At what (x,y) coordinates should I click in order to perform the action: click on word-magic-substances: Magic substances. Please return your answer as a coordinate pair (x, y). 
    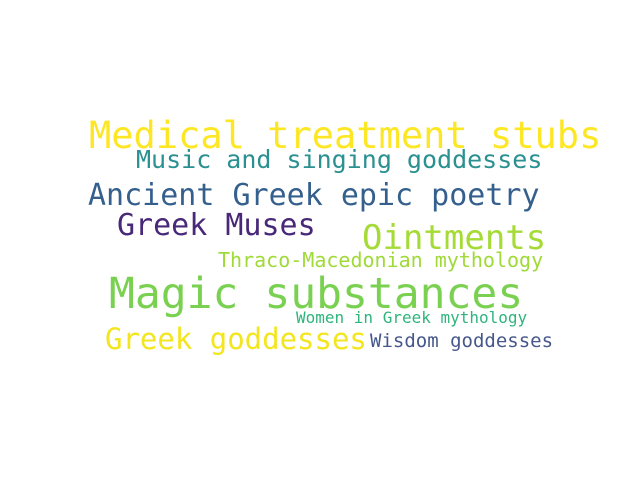
    Looking at the image, I should click on (316, 294).